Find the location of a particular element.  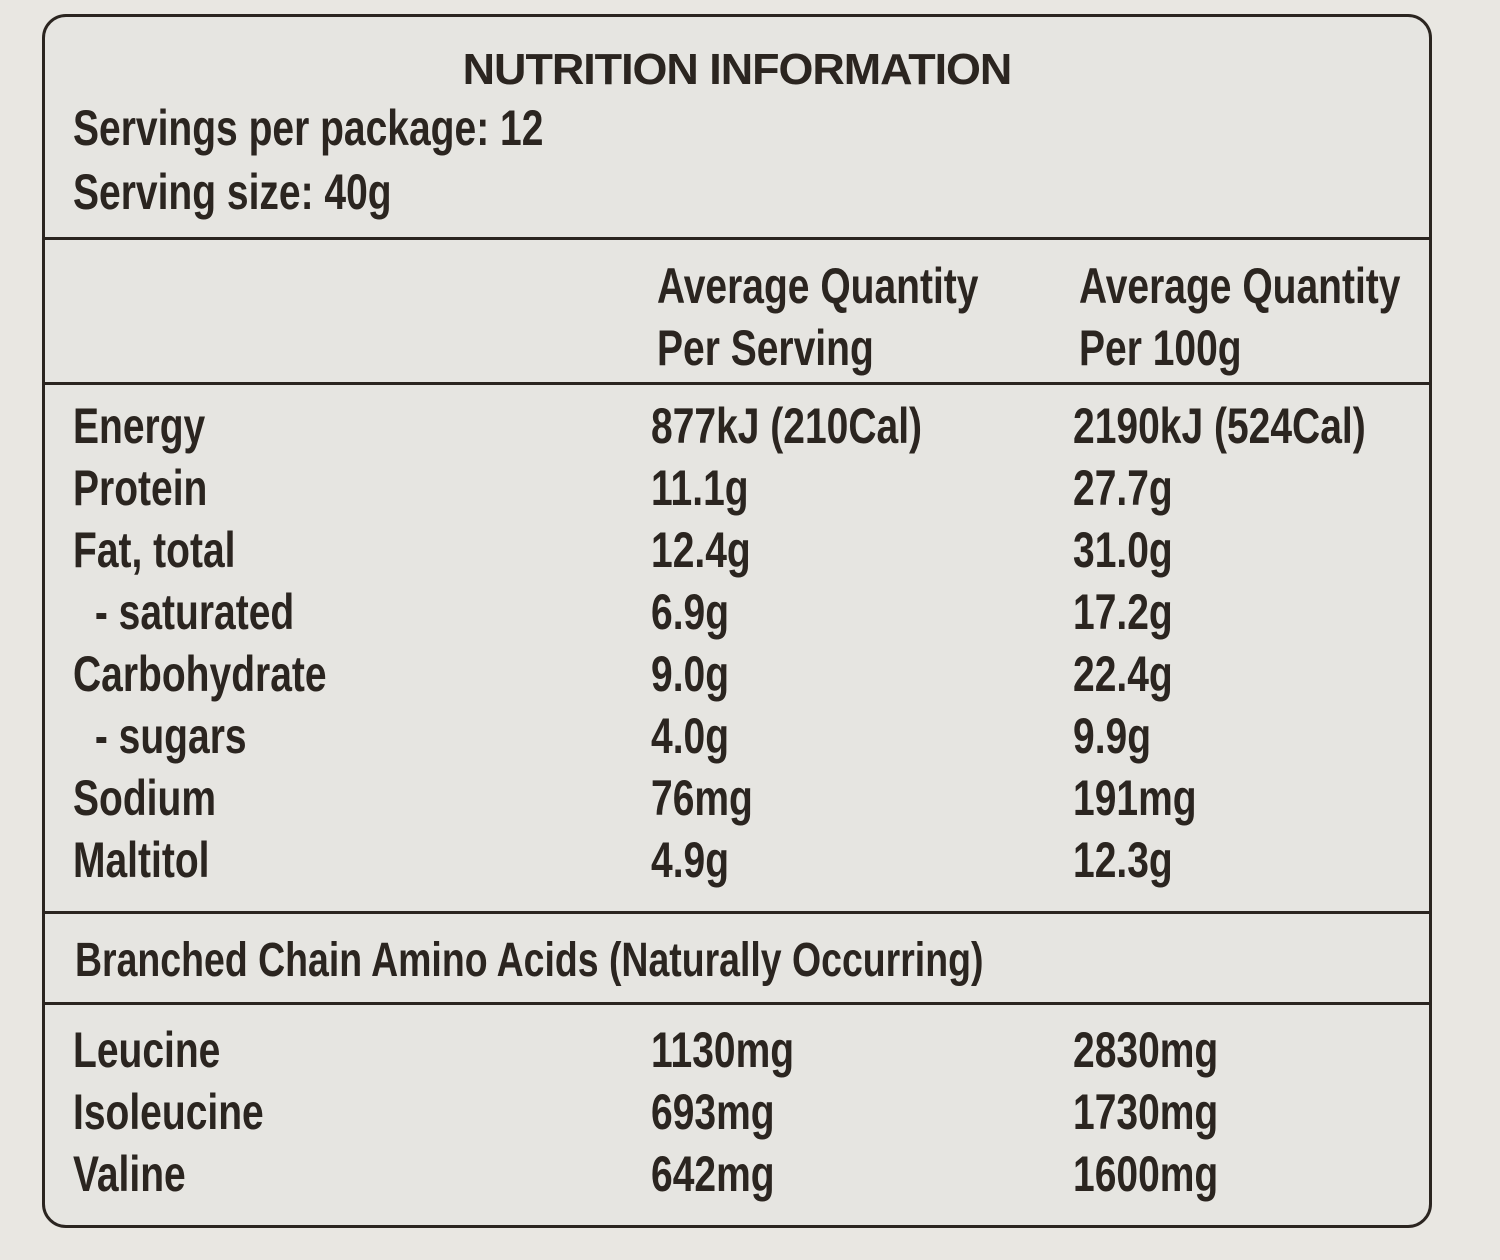

amino-row-leucine: Leucine 1130mg 2830mg is located at coordinates (646, 1050).